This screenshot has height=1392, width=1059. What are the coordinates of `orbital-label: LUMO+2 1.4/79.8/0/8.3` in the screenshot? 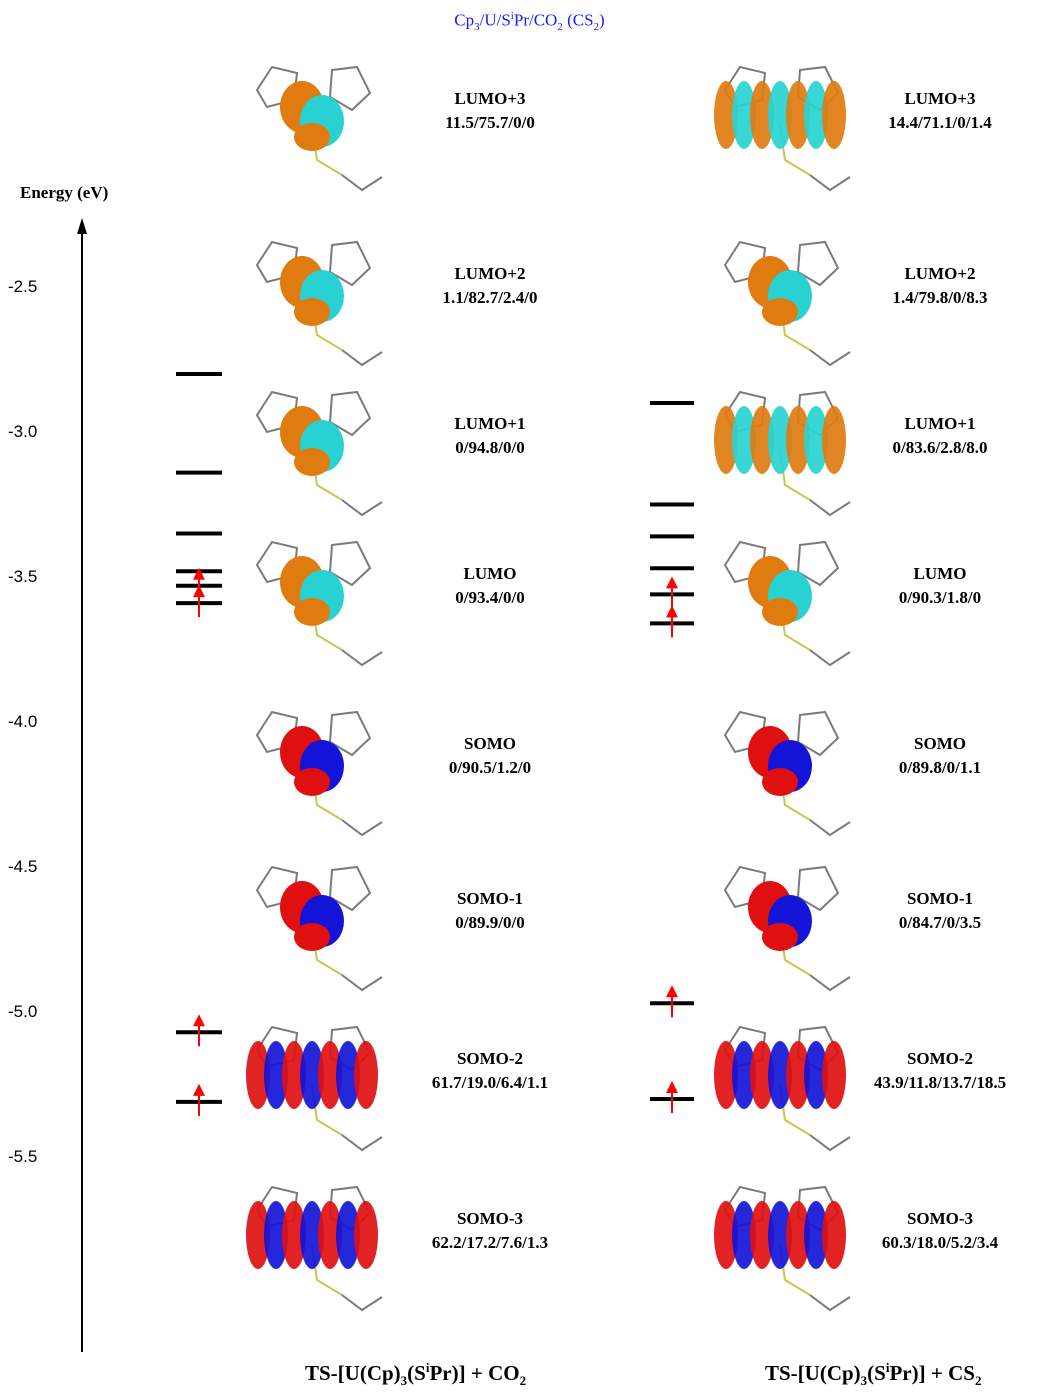 It's located at (940, 286).